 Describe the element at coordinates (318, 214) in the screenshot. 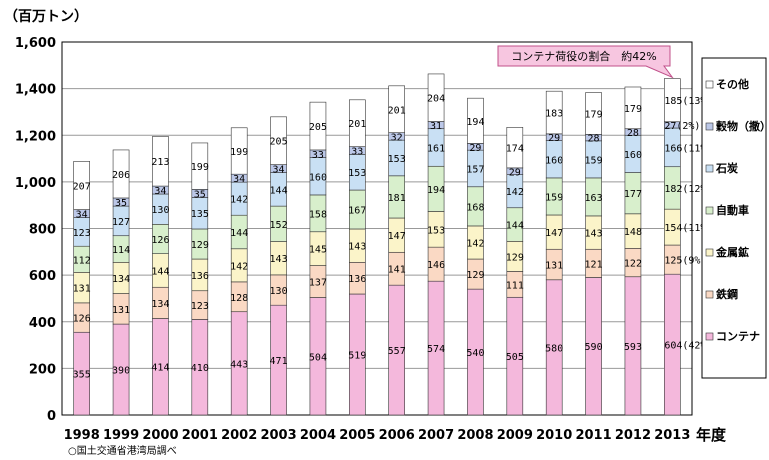

I see `data-label: 158` at that location.